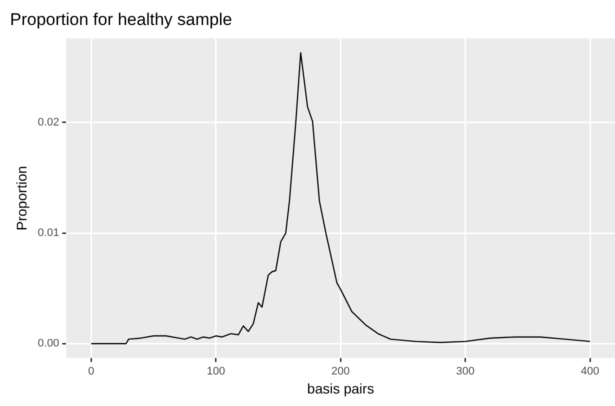 The height and width of the screenshot is (406, 615). What do you see at coordinates (340, 388) in the screenshot?
I see `x-axis-title: basis pairs` at bounding box center [340, 388].